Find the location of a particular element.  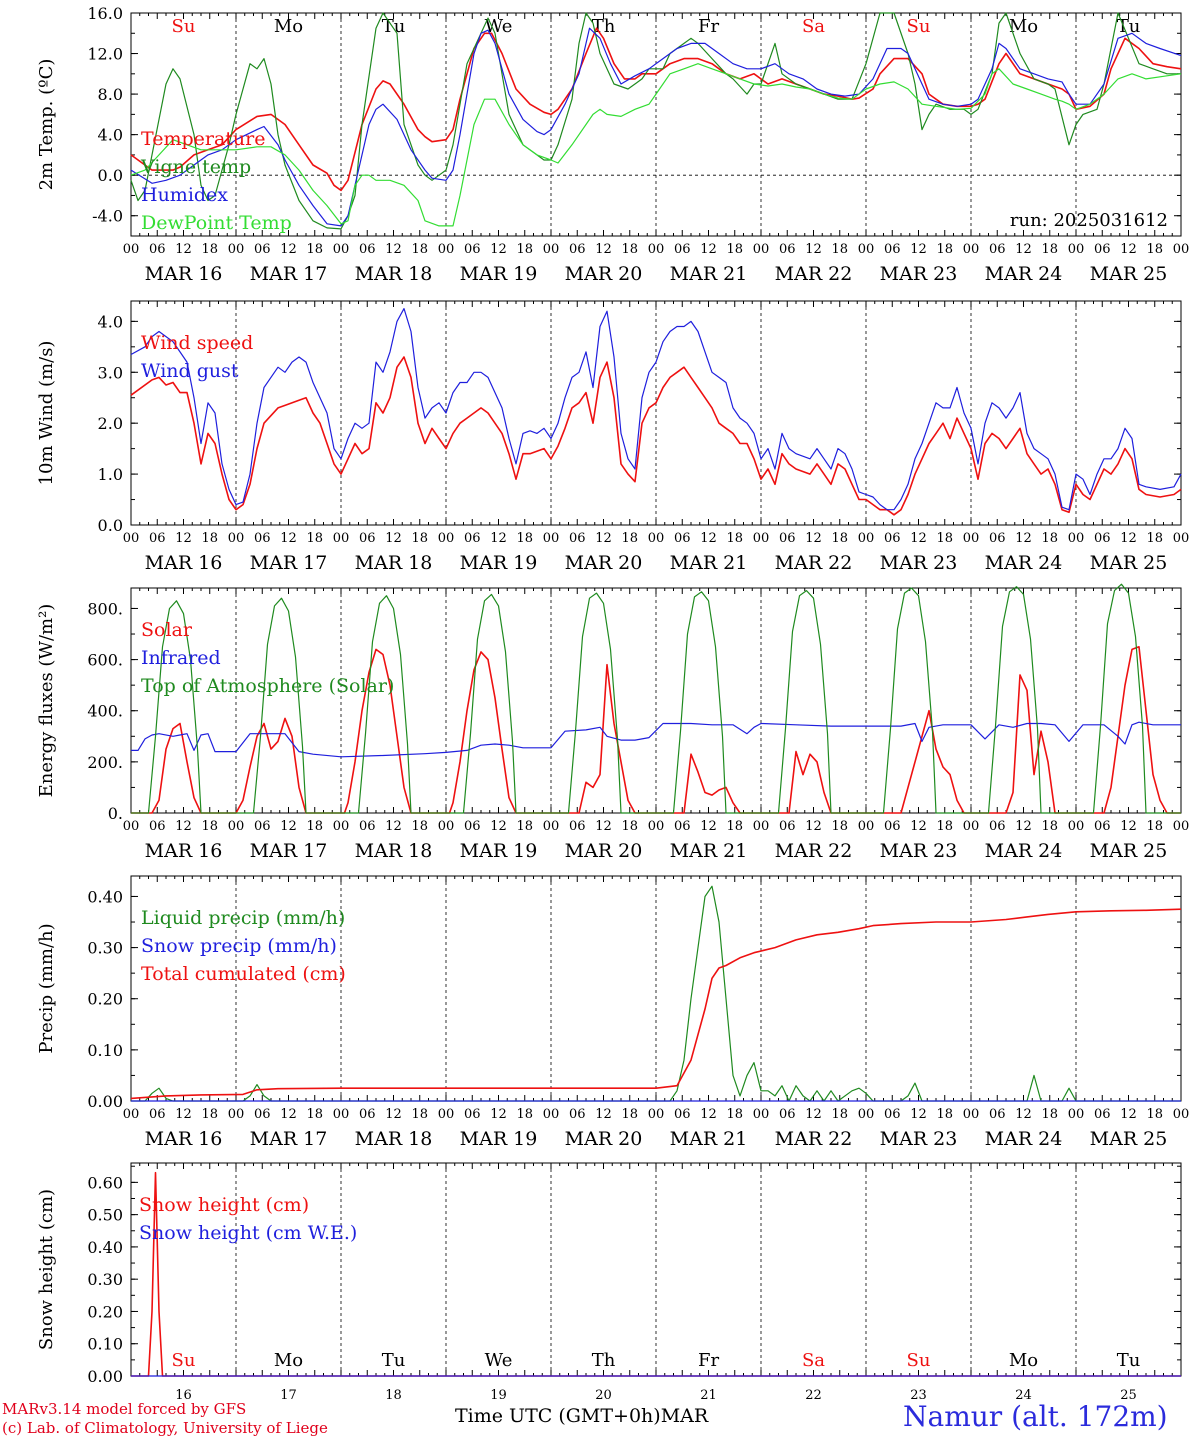

date-label: MAR 23 is located at coordinates (919, 274).